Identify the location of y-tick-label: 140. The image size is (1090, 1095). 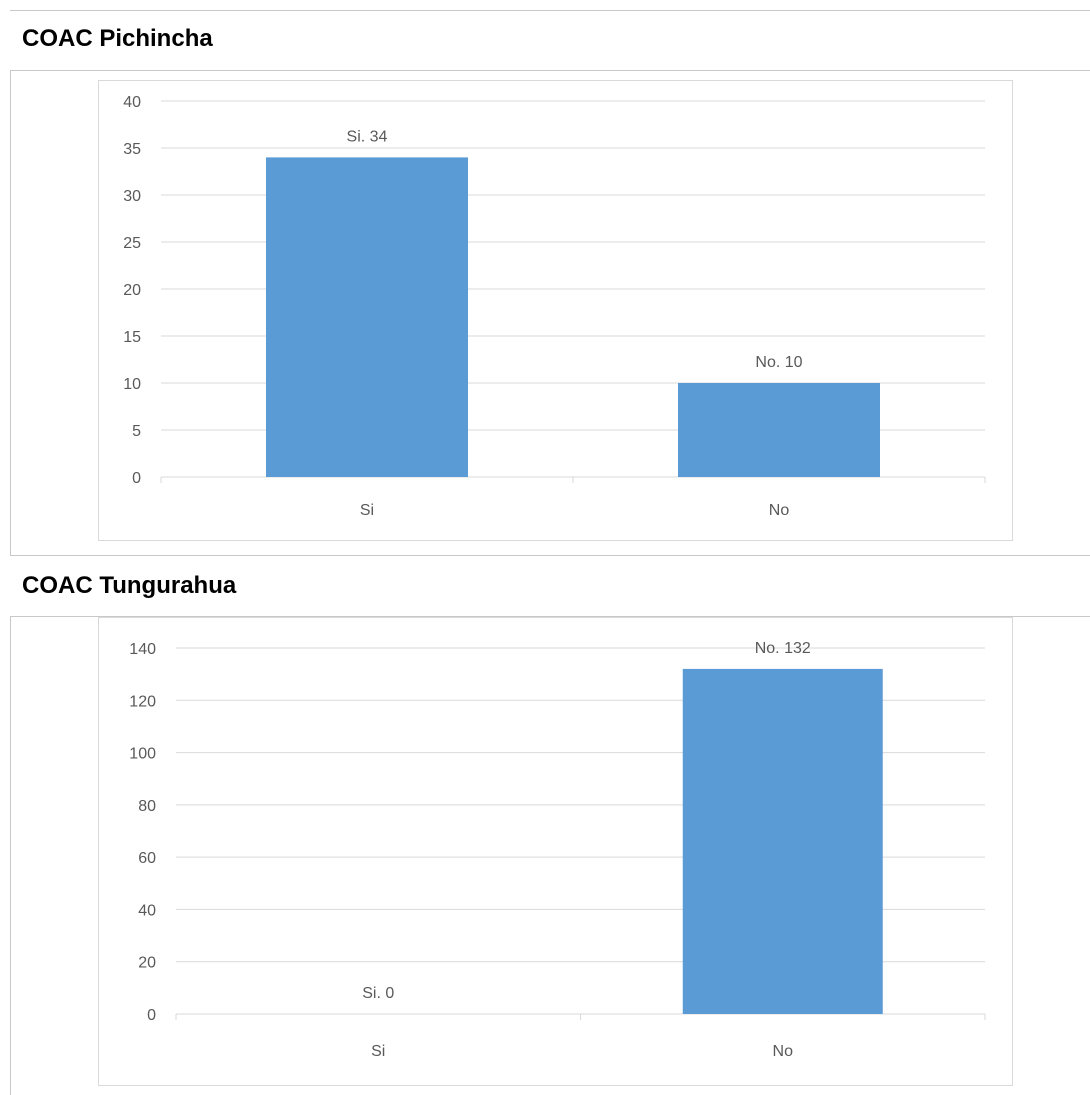
(142, 649).